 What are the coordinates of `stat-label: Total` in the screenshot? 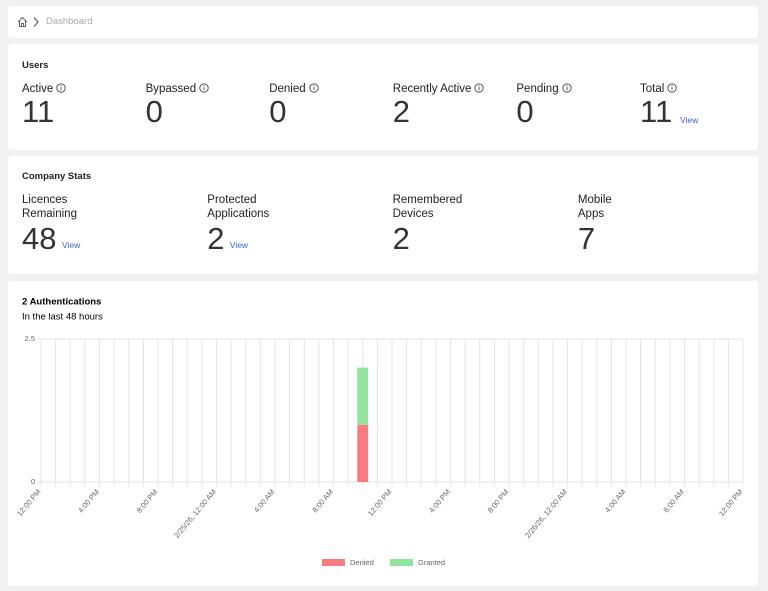 It's located at (658, 89).